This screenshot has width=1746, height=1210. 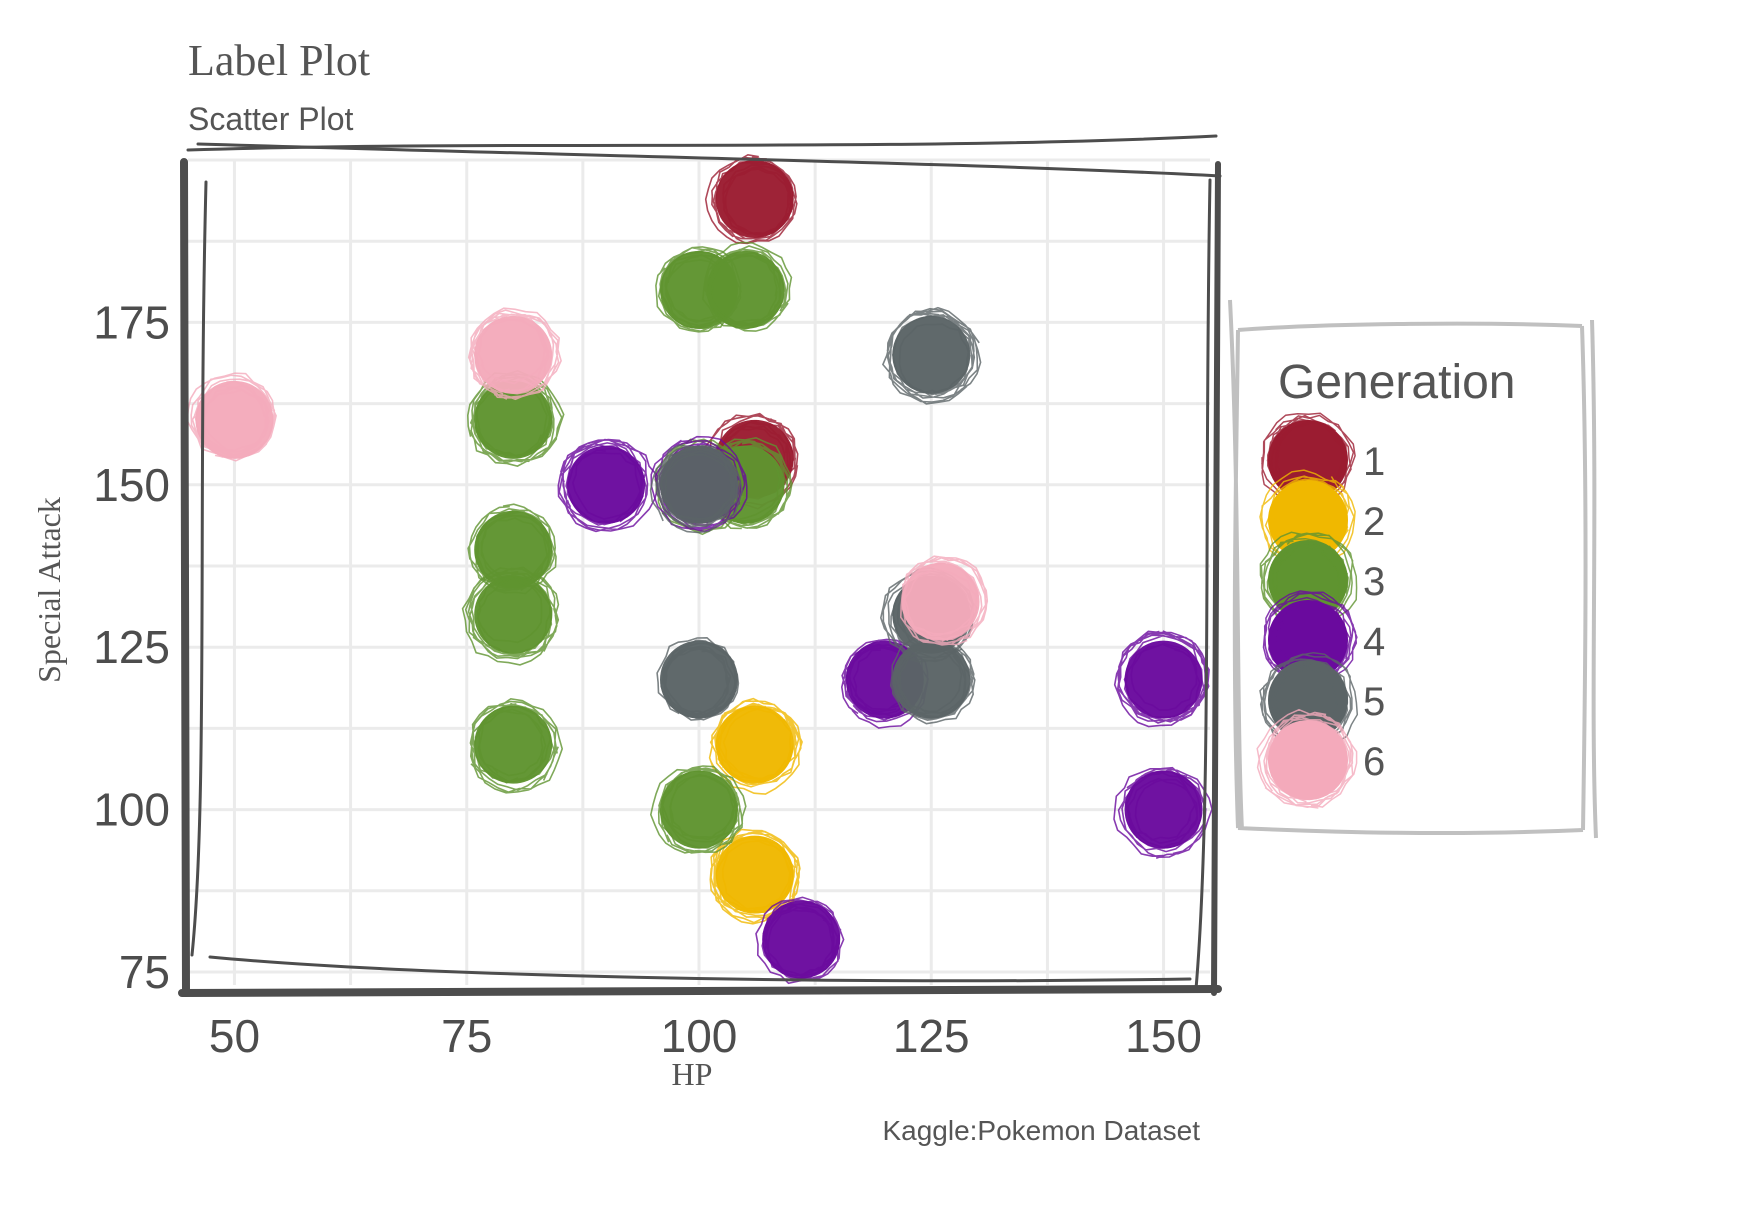 I want to click on legend-items: 1 2 3 4 5 6, so click(x=1320, y=610).